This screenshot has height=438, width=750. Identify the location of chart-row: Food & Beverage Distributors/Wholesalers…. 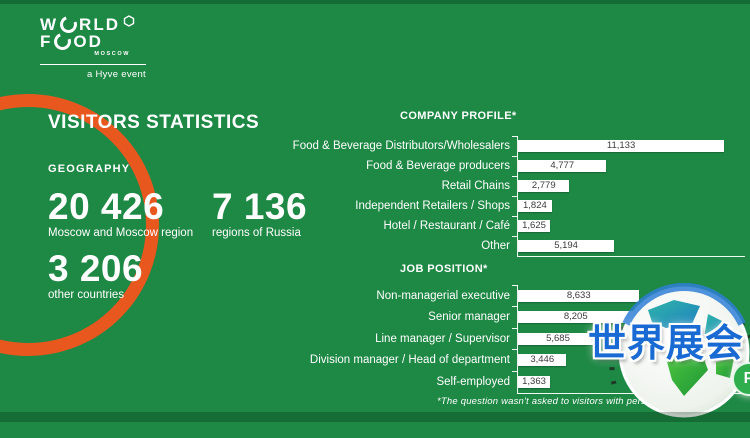
(515, 145).